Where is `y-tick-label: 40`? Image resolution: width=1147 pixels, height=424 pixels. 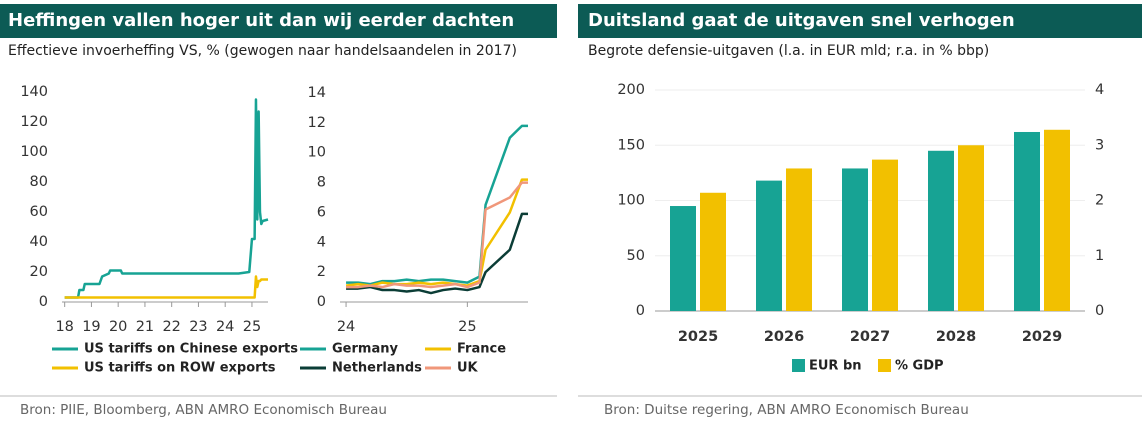 y-tick-label: 40 is located at coordinates (39, 242).